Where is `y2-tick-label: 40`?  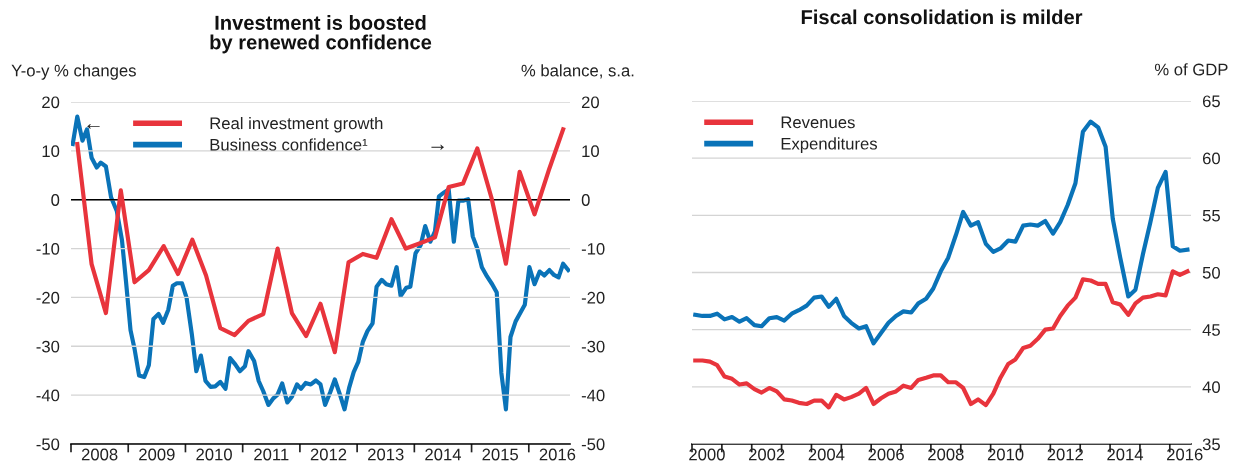 y2-tick-label: 40 is located at coordinates (1211, 387).